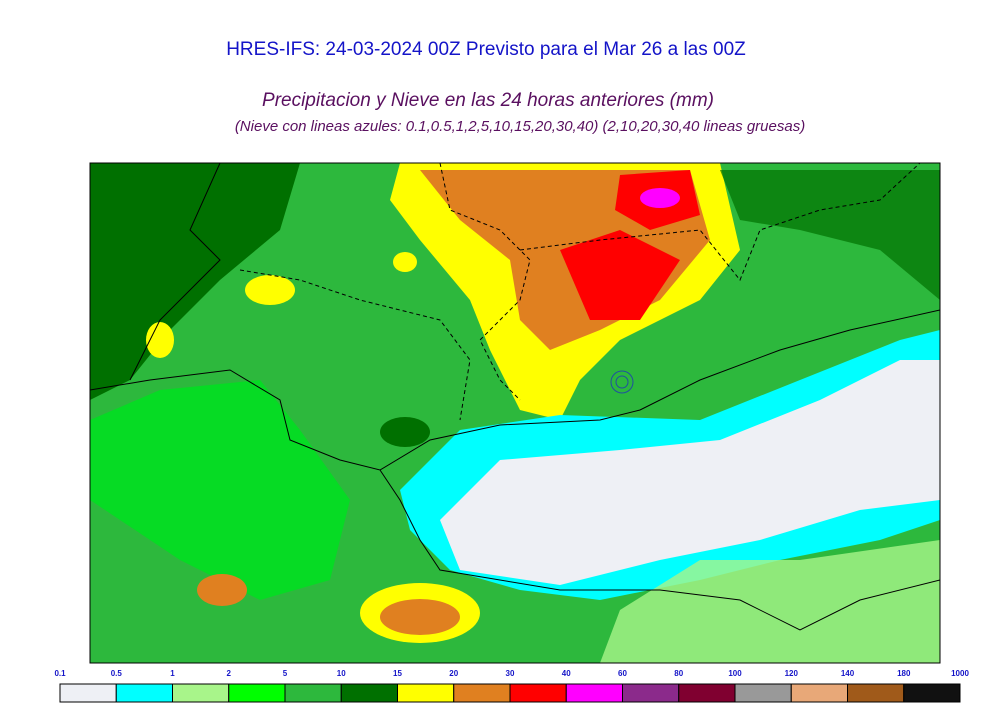  What do you see at coordinates (229, 673) in the screenshot?
I see `colorbar-label: 2` at bounding box center [229, 673].